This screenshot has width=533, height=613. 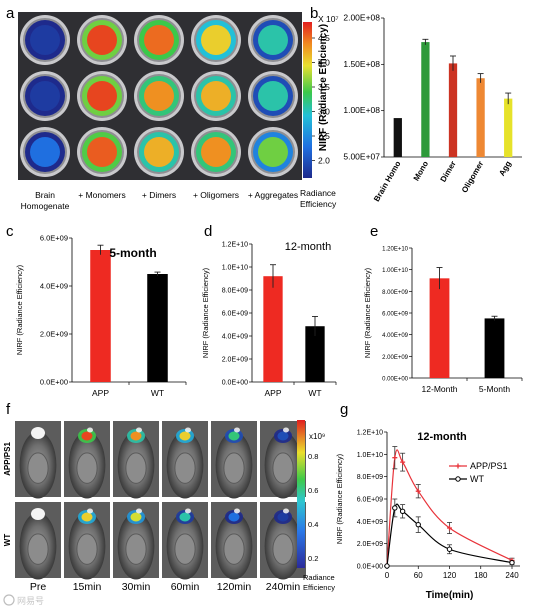 I want to click on colorbar-a-ticks: 4.5 4.0 3.5 3.0 2.5 2.0, so click(x=321, y=99).